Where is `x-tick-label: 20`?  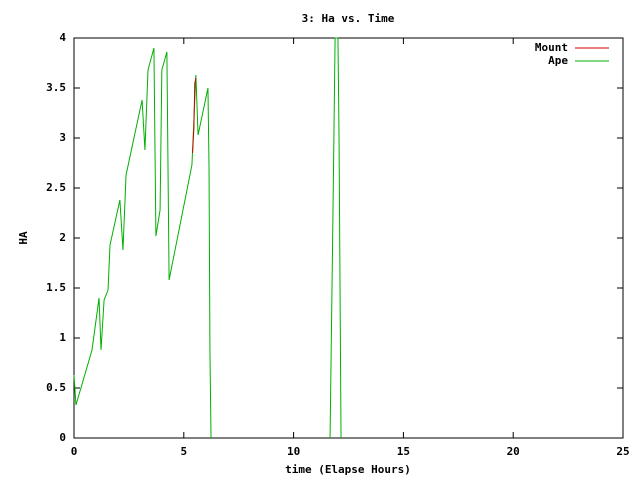
x-tick-label: 20 is located at coordinates (513, 451).